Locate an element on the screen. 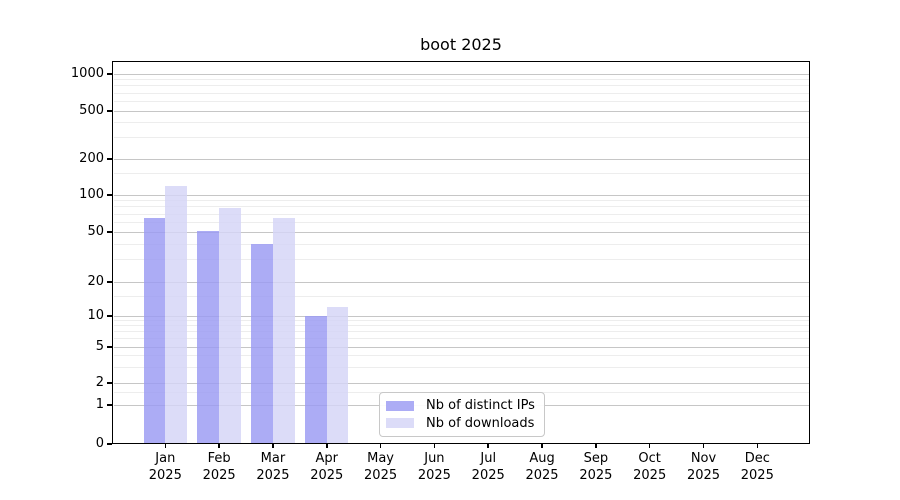 The image size is (900, 500). x-tick-label: Apr 2025 is located at coordinates (327, 467).